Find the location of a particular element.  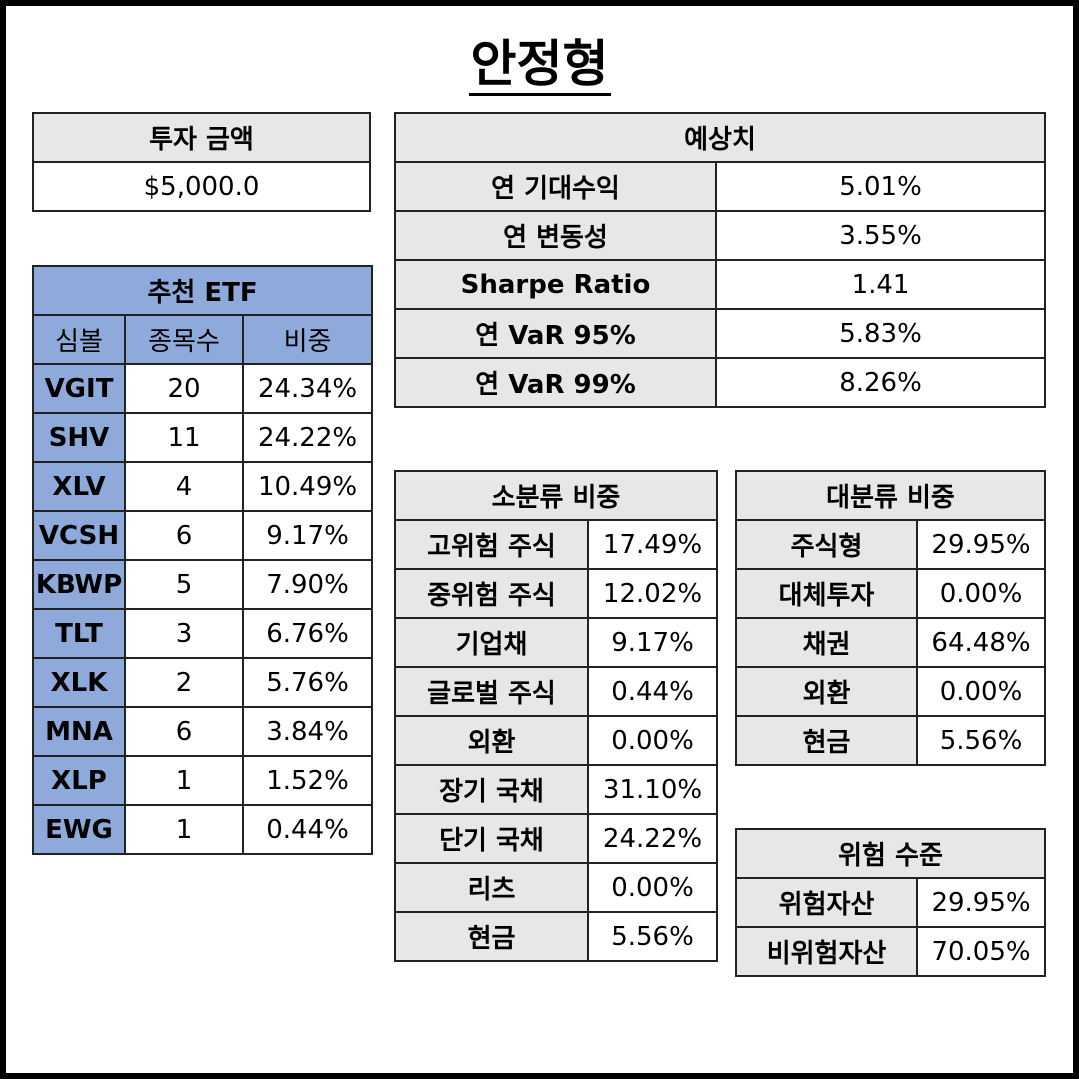

etf-weight: 6.76% is located at coordinates (307, 633).